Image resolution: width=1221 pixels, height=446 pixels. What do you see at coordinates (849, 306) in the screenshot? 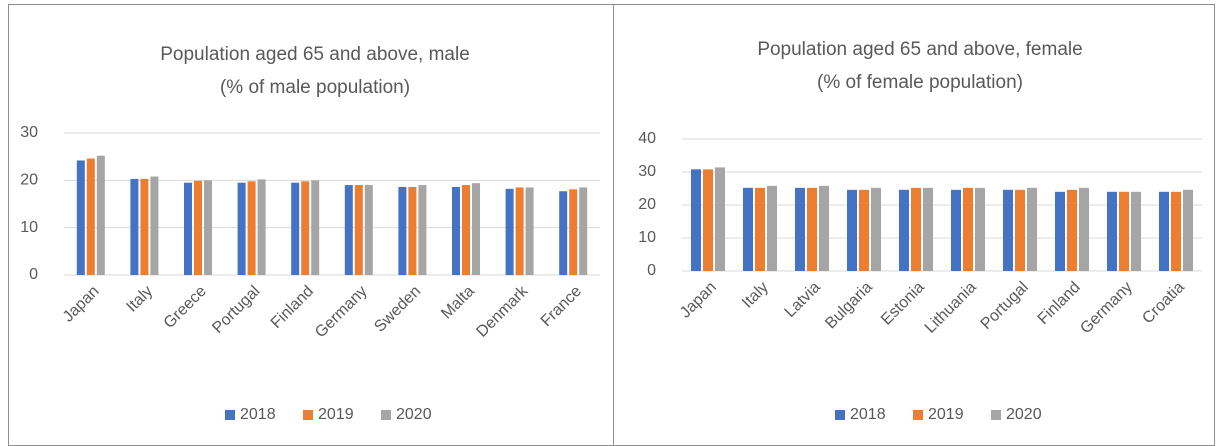
I see `x-tick-label: Bulgaria` at bounding box center [849, 306].